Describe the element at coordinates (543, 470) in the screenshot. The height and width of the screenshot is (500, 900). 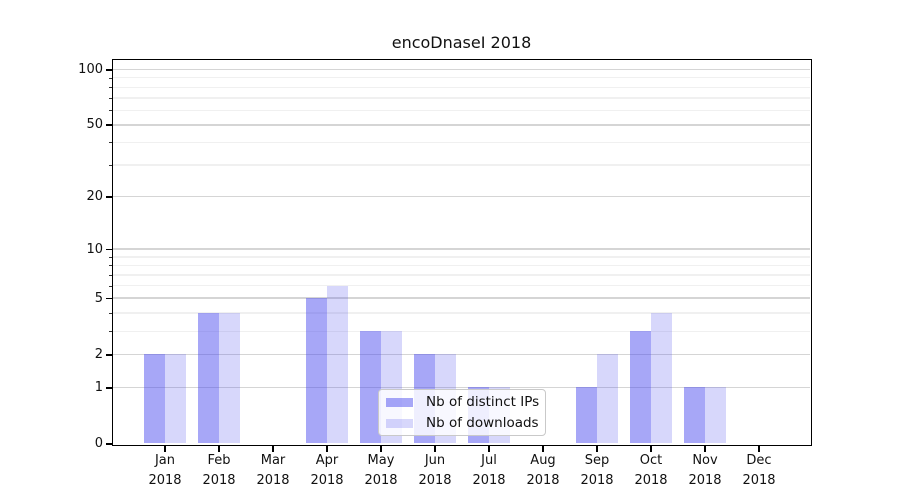
I see `x-tick-label-Aug: Aug 2018` at that location.